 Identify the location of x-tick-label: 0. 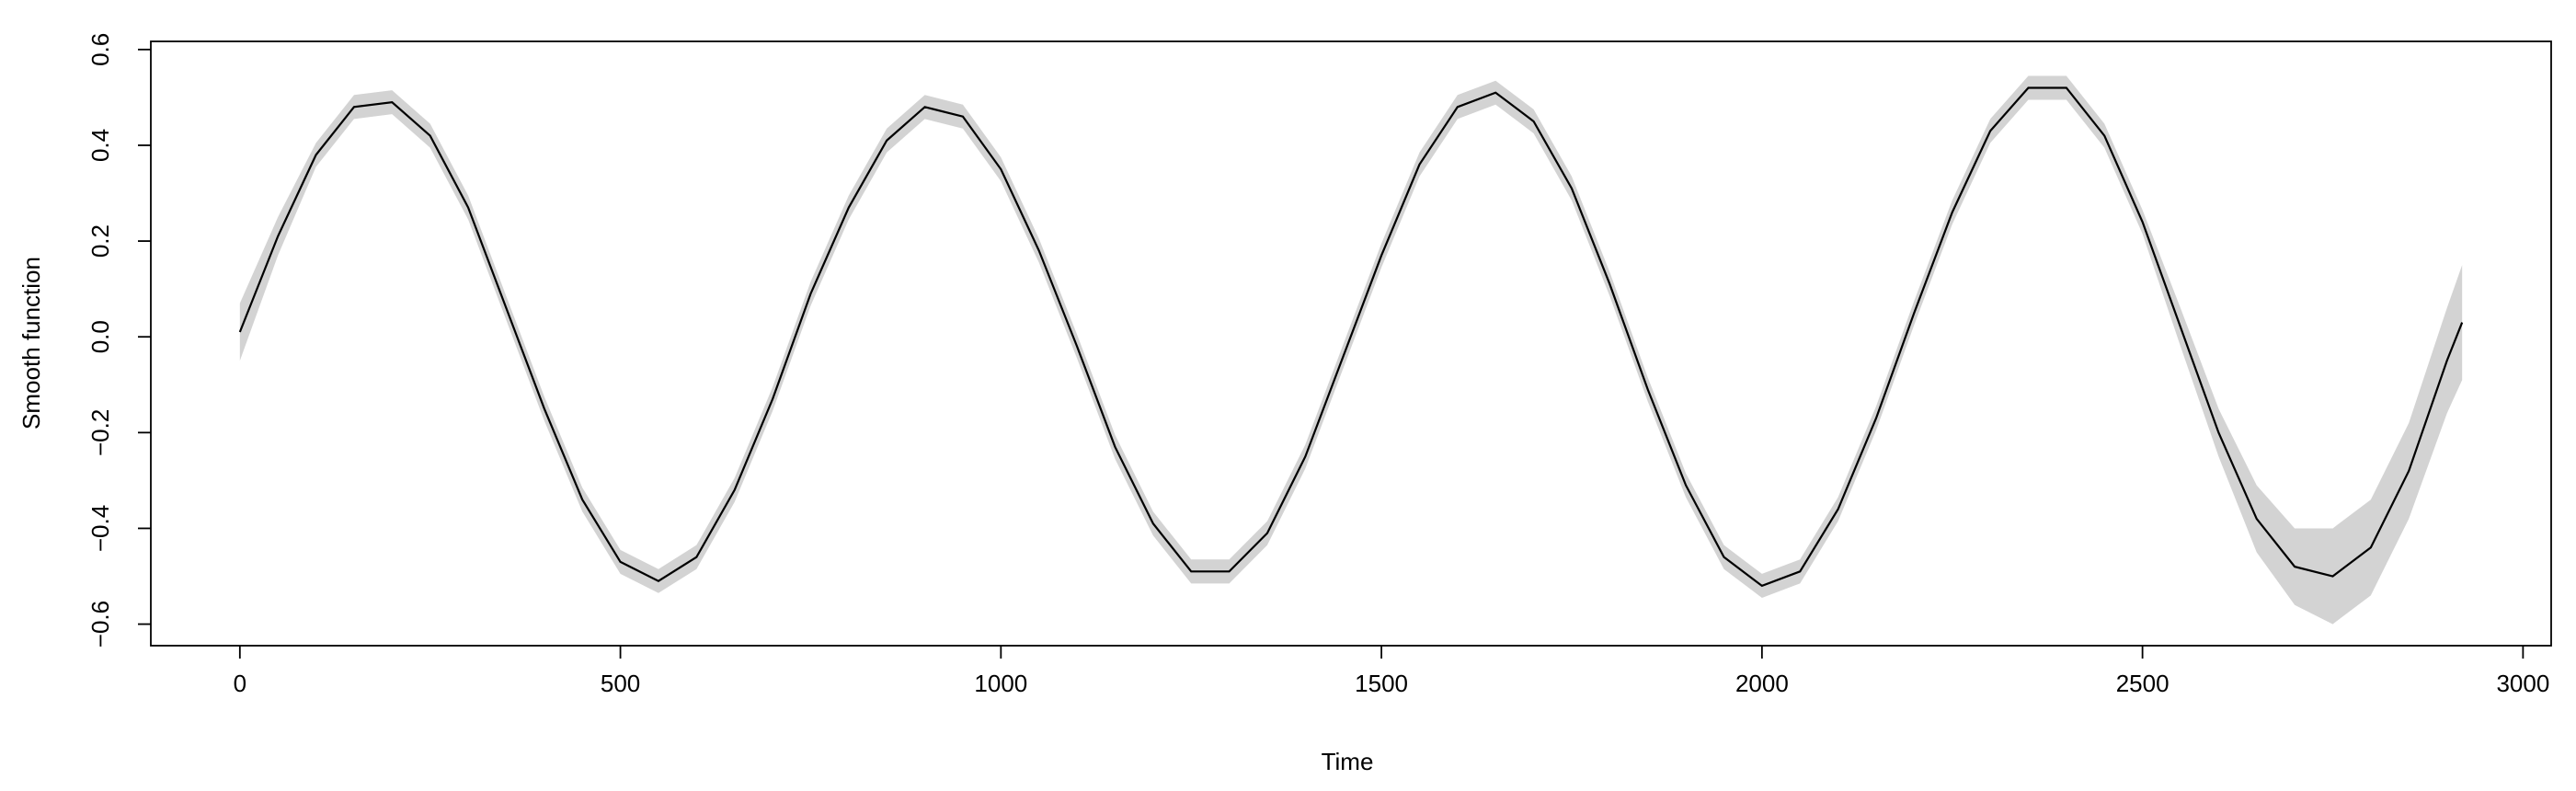
(240, 683).